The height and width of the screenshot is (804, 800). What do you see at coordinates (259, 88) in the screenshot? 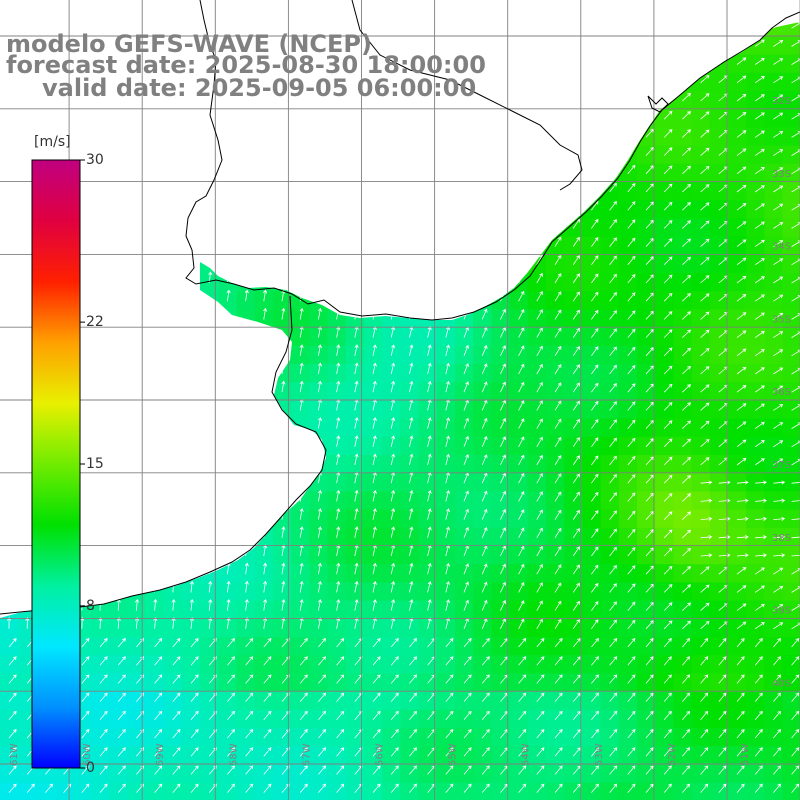
I see `valid-date: valid date: 2025-09-05 06:00:00` at bounding box center [259, 88].